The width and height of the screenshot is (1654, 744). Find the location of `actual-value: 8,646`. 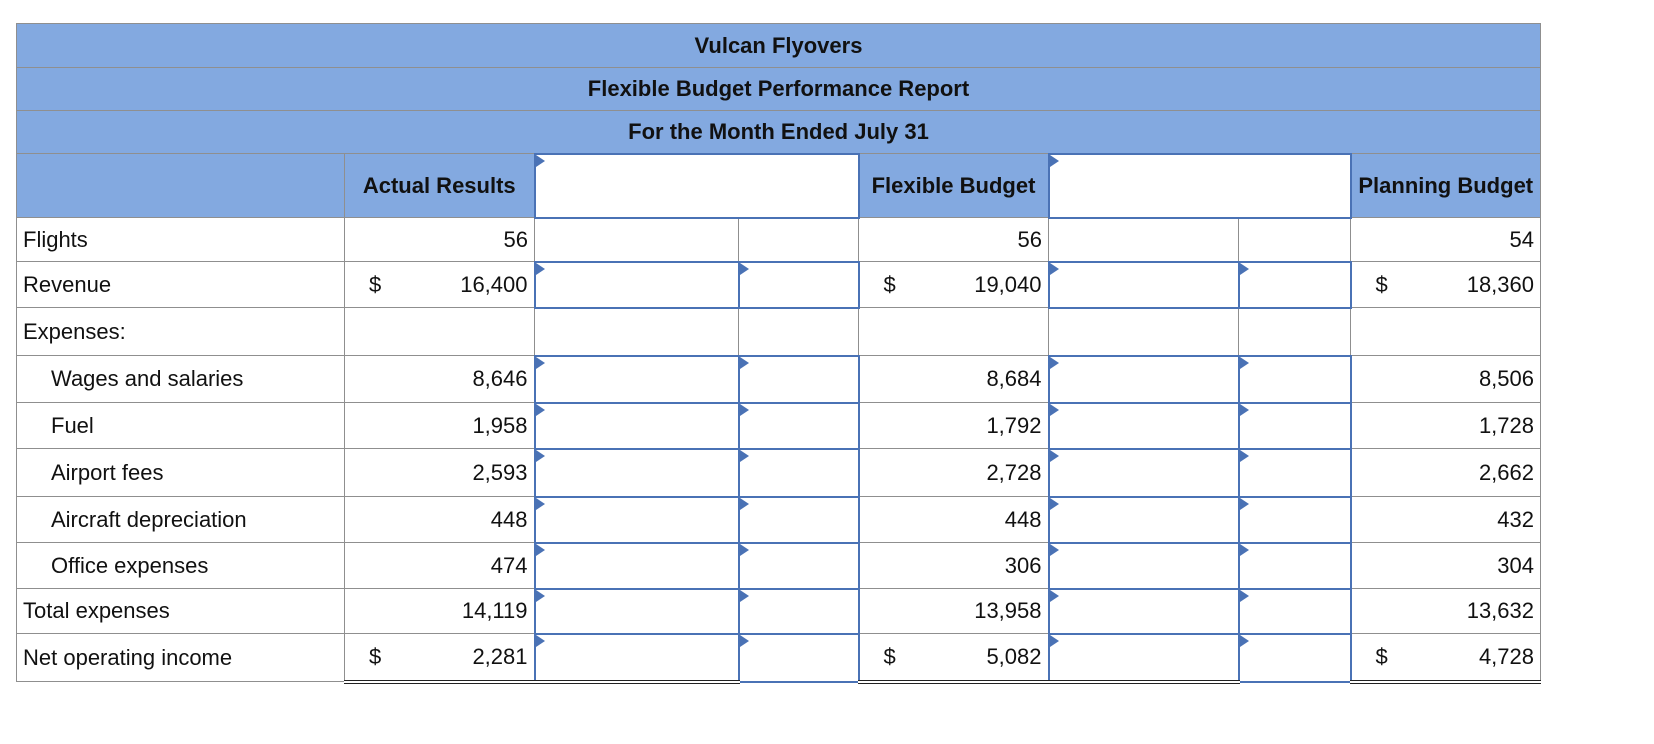

actual-value: 8,646 is located at coordinates (439, 379).